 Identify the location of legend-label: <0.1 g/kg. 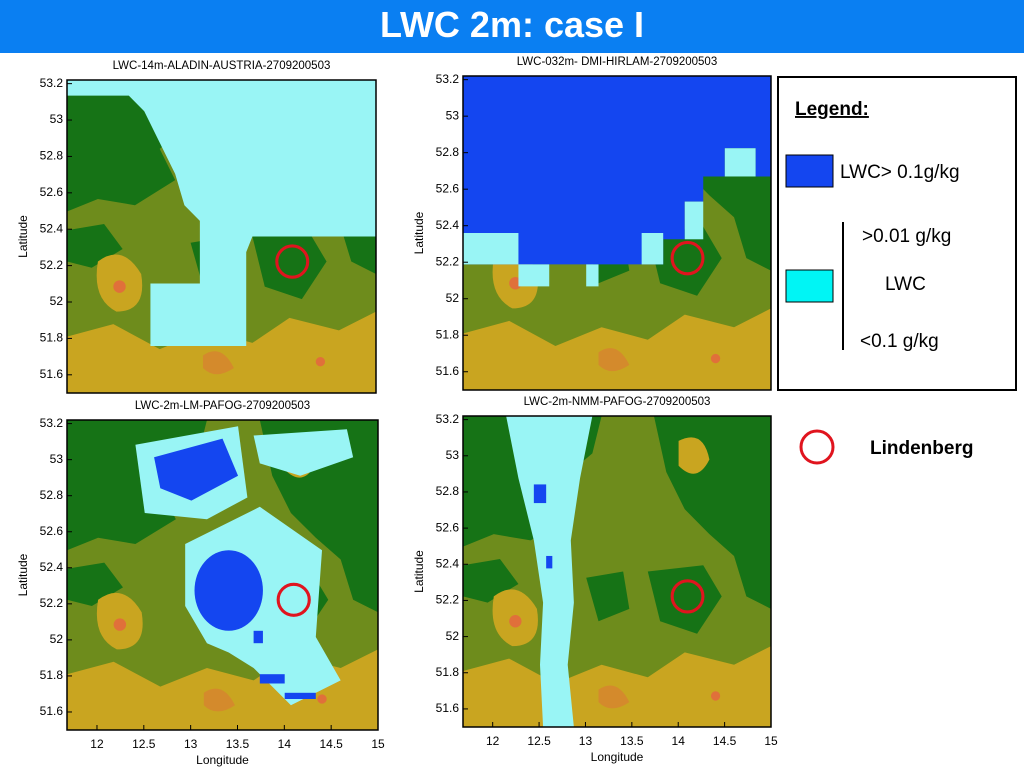
(899, 341).